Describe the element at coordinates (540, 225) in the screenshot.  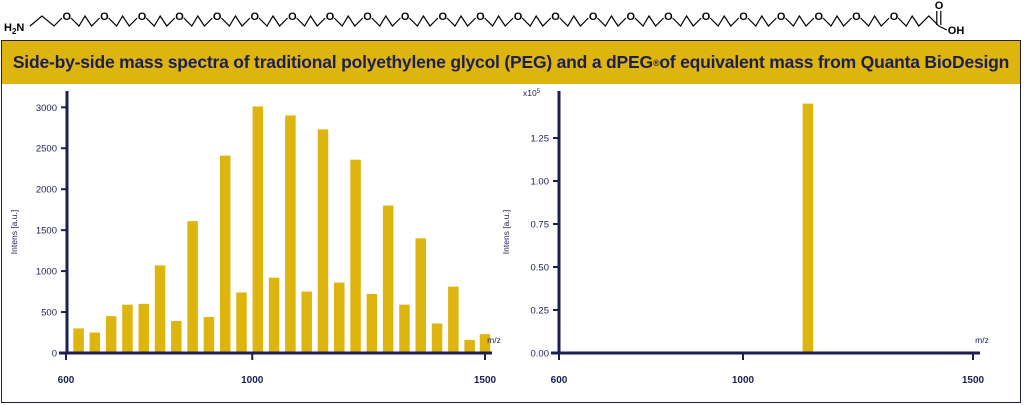
I see `y-tick-label: 0.75` at that location.